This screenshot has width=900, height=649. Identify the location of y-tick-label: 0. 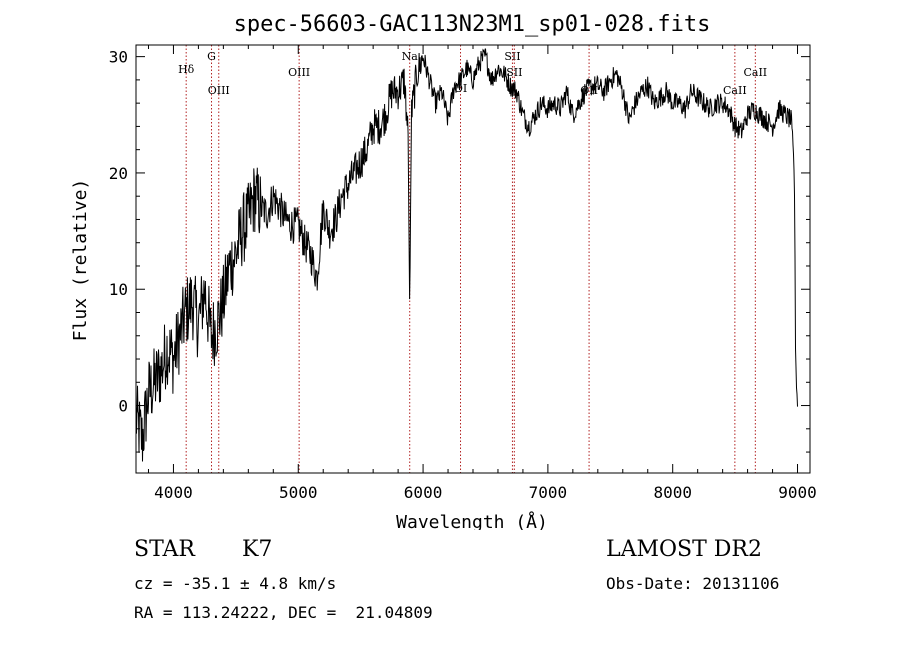
(123, 406).